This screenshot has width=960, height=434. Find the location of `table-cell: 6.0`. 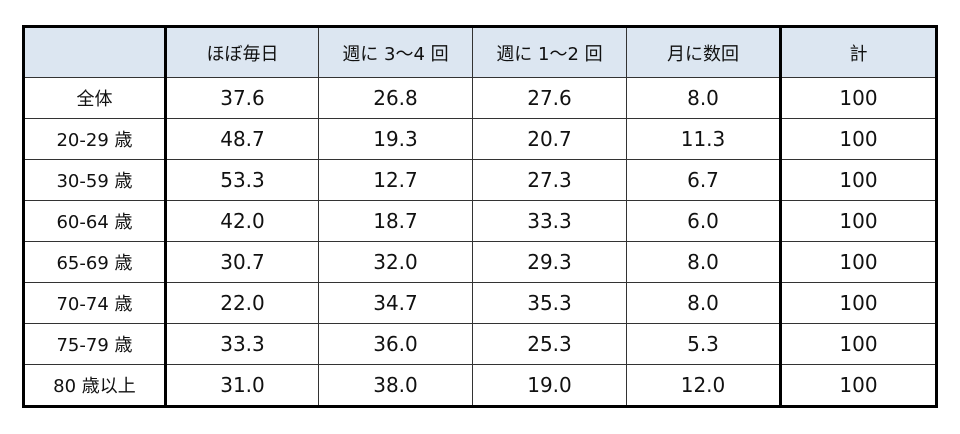

table-cell: 6.0 is located at coordinates (704, 221).